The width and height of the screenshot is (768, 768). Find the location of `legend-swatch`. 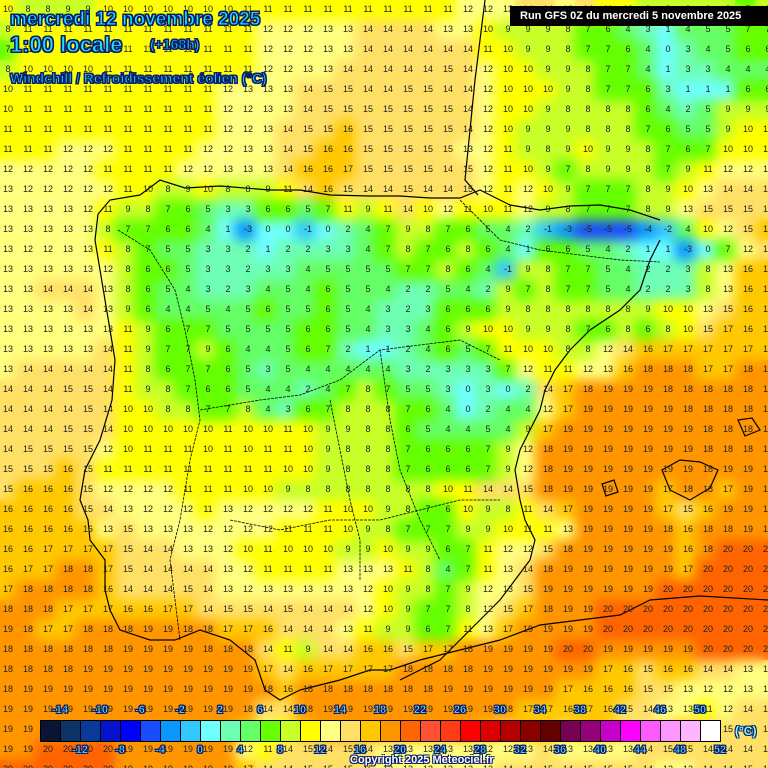

legend-swatch is located at coordinates (311, 731).